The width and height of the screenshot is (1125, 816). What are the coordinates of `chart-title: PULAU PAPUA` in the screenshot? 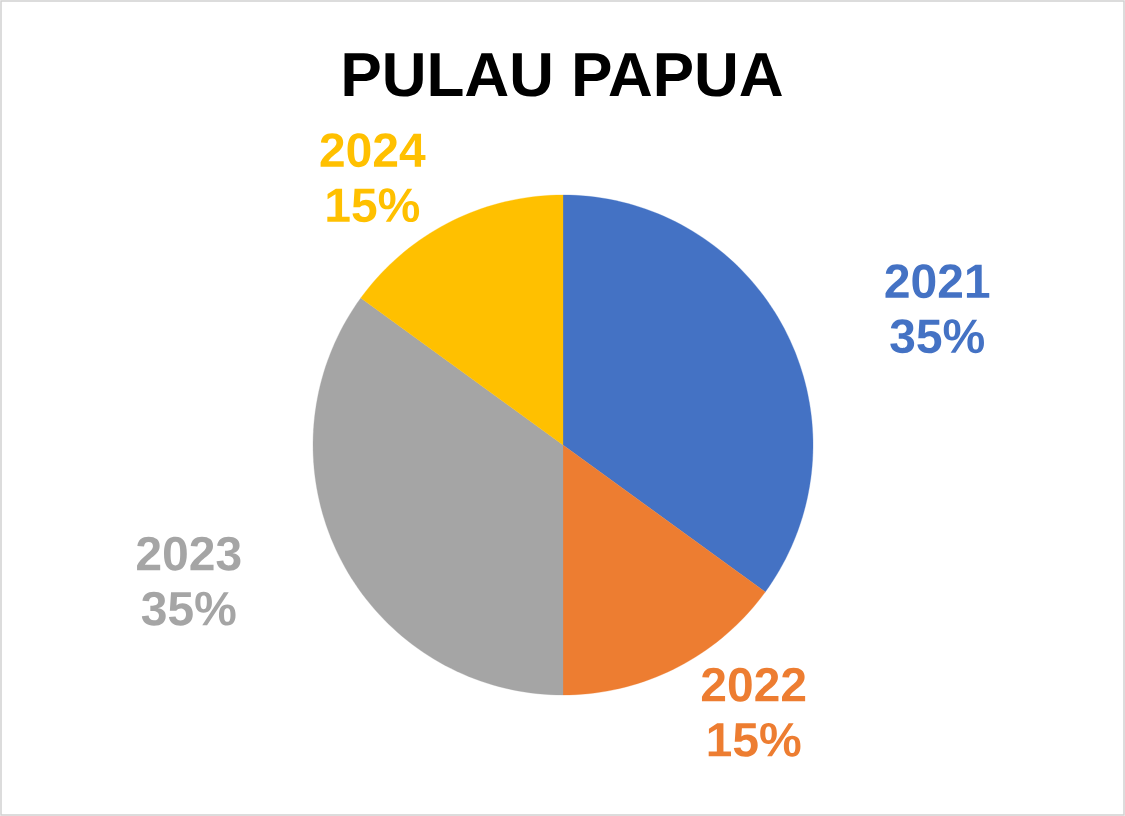 It's located at (563, 75).